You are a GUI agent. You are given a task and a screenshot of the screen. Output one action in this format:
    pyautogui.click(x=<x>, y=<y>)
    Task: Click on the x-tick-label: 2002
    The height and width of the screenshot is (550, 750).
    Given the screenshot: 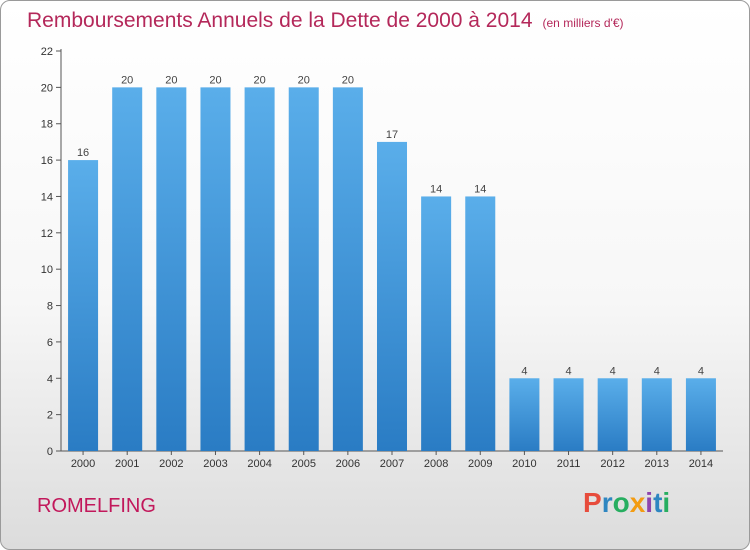 What is the action you would take?
    pyautogui.click(x=171, y=464)
    